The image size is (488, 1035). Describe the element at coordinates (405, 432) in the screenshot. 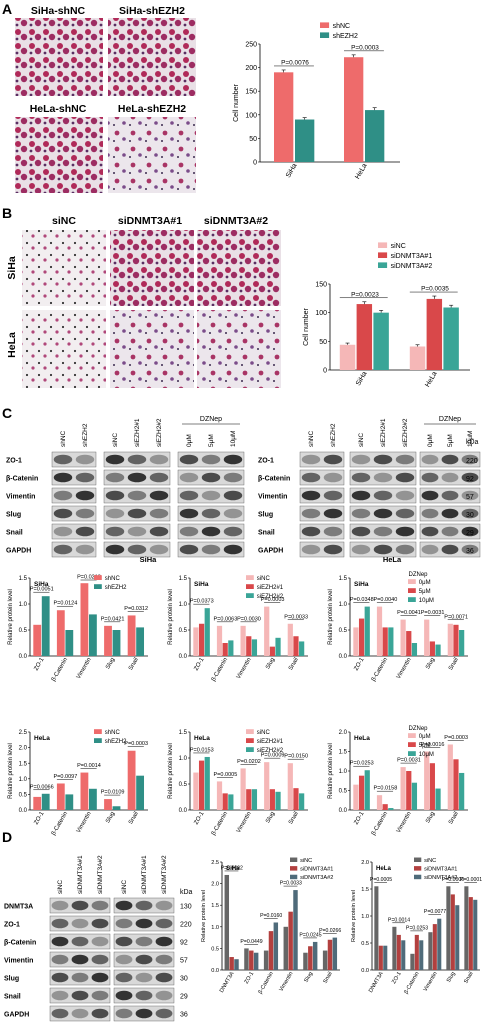

I see `blot-col-label: siEZH2#2` at that location.